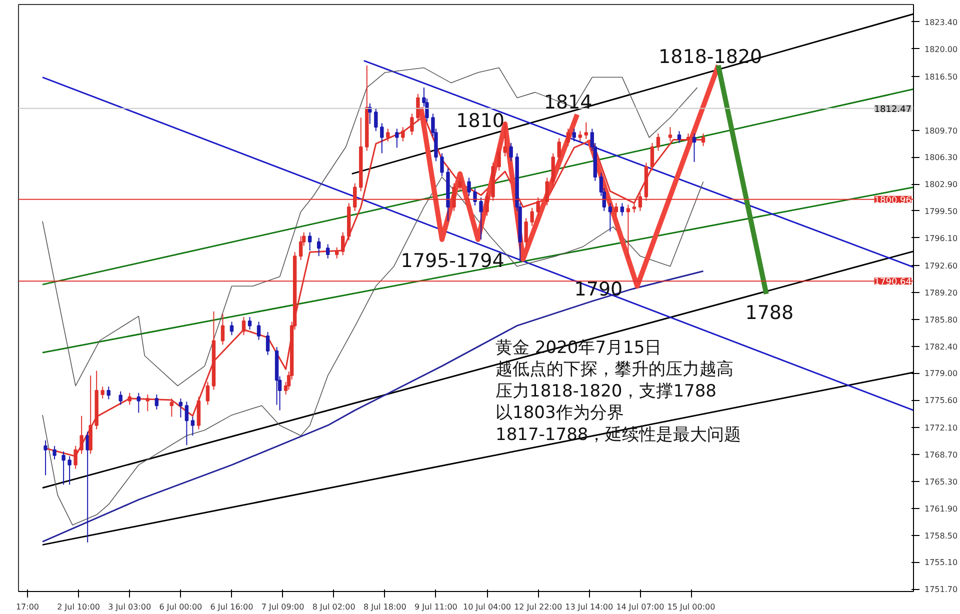 This screenshot has height=614, width=960. I want to click on annotation: 1818-1820, so click(710, 57).